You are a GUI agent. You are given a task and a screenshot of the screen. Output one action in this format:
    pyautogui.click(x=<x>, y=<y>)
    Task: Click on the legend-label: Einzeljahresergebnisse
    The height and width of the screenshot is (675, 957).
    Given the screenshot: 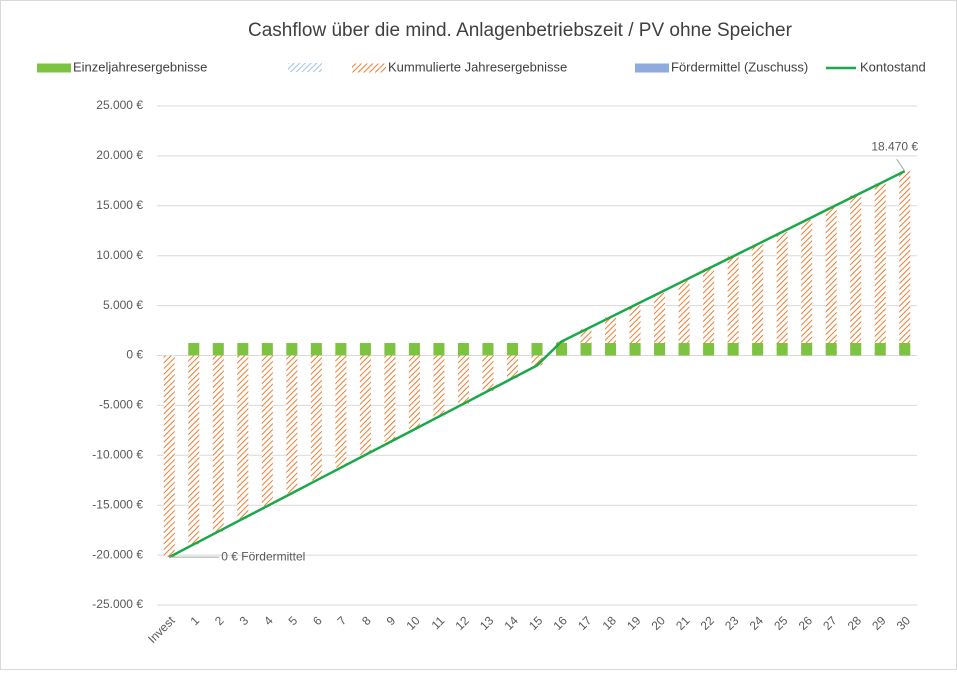 What is the action you would take?
    pyautogui.click(x=140, y=66)
    